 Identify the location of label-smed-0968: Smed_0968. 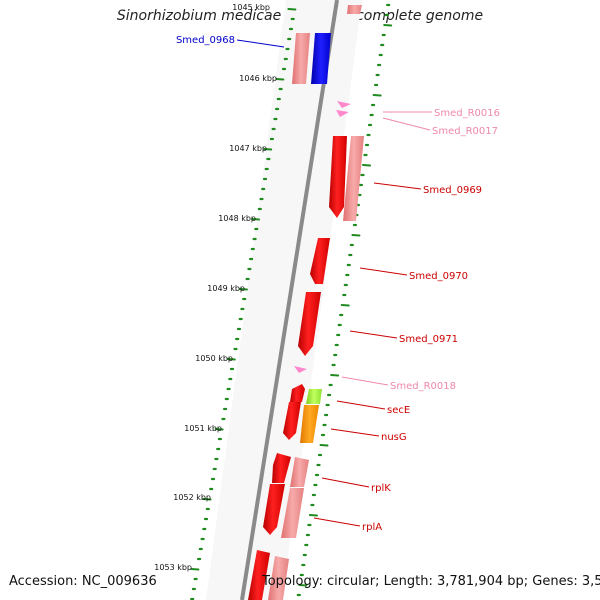
(205, 40).